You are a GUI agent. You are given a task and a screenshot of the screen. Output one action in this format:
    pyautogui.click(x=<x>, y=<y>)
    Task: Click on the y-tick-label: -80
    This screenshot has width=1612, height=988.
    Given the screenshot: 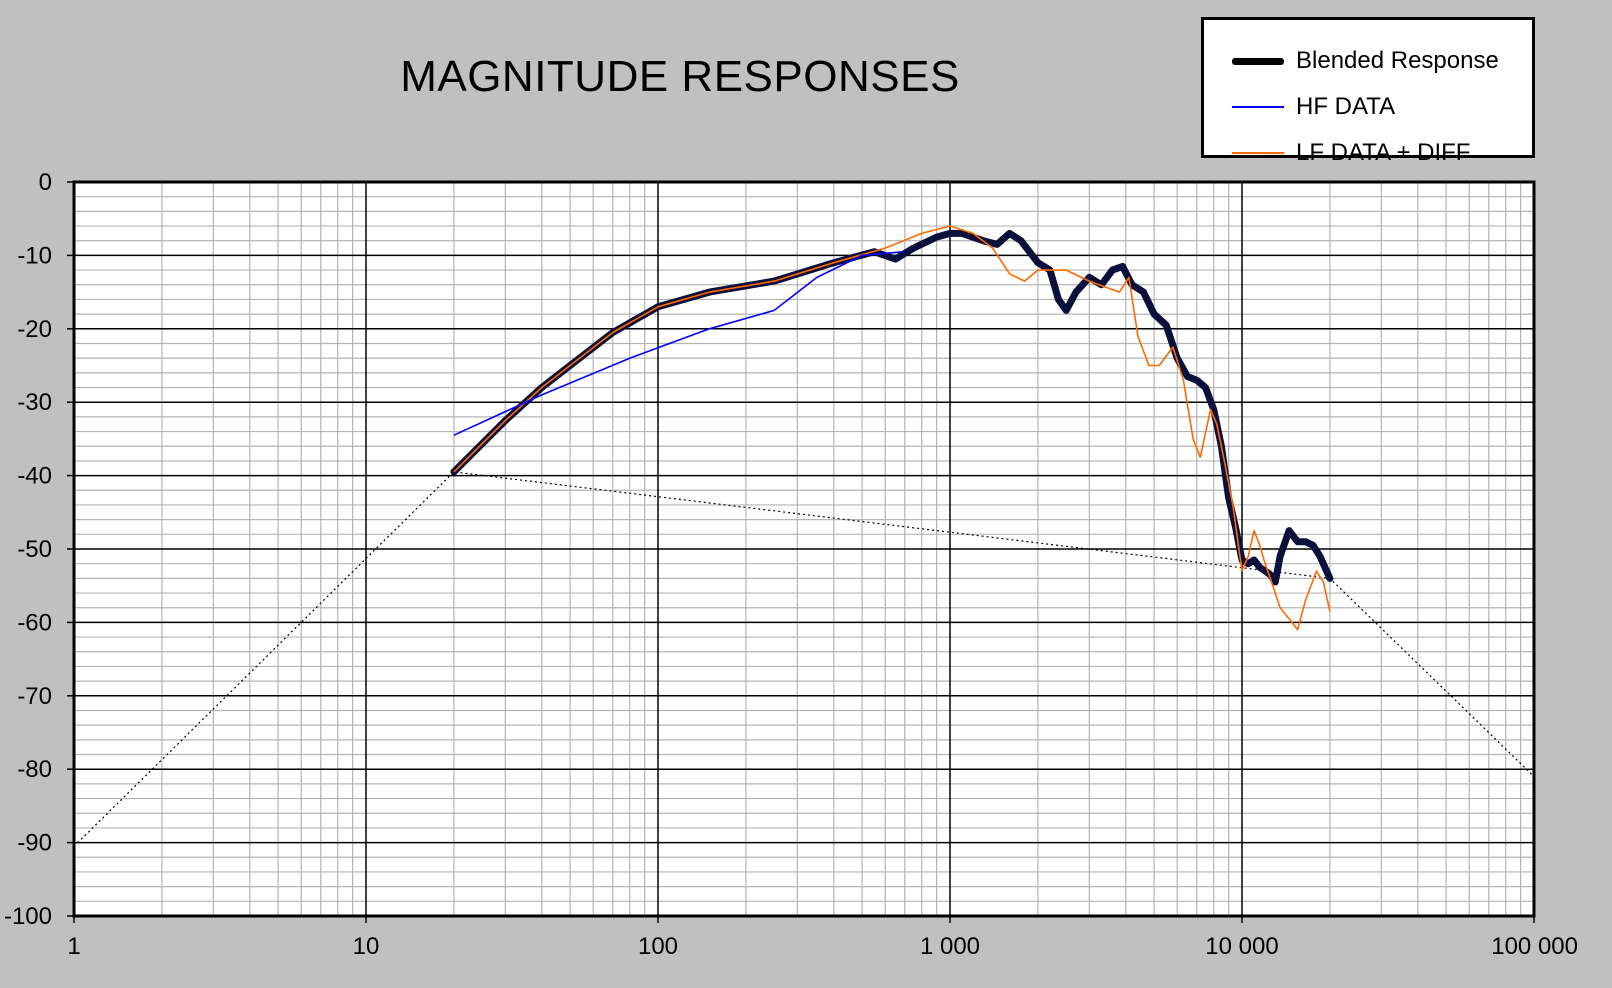 What is the action you would take?
    pyautogui.click(x=34, y=769)
    